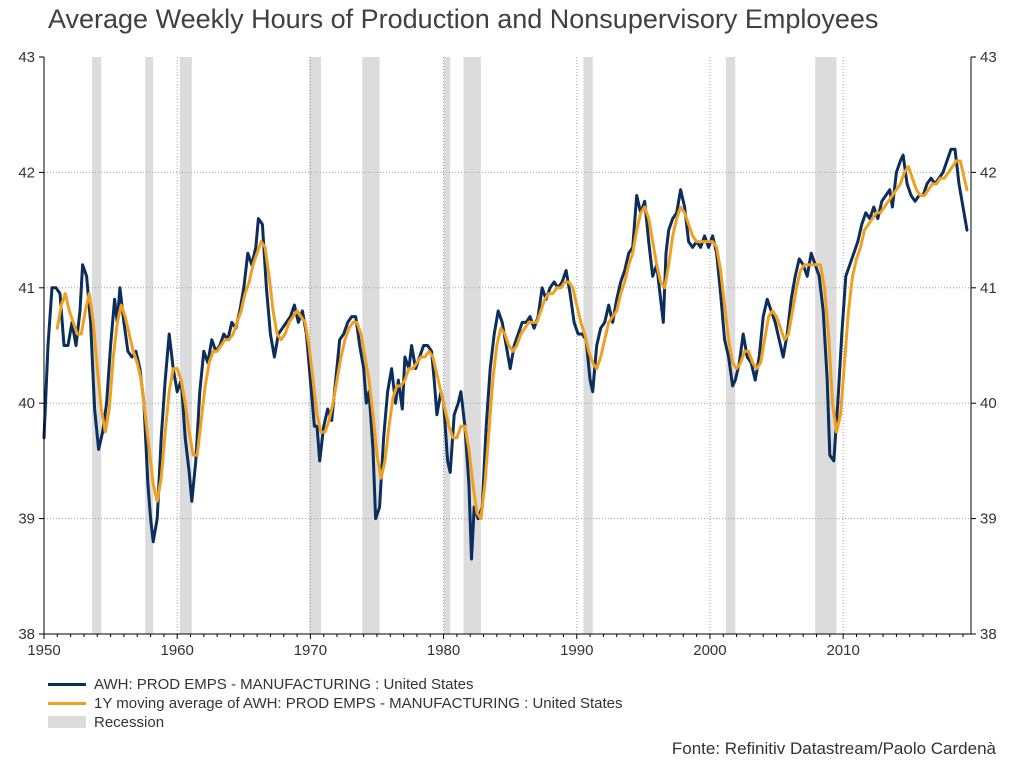  Describe the element at coordinates (26, 172) in the screenshot. I see `ytick-label-left-42: 42` at that location.